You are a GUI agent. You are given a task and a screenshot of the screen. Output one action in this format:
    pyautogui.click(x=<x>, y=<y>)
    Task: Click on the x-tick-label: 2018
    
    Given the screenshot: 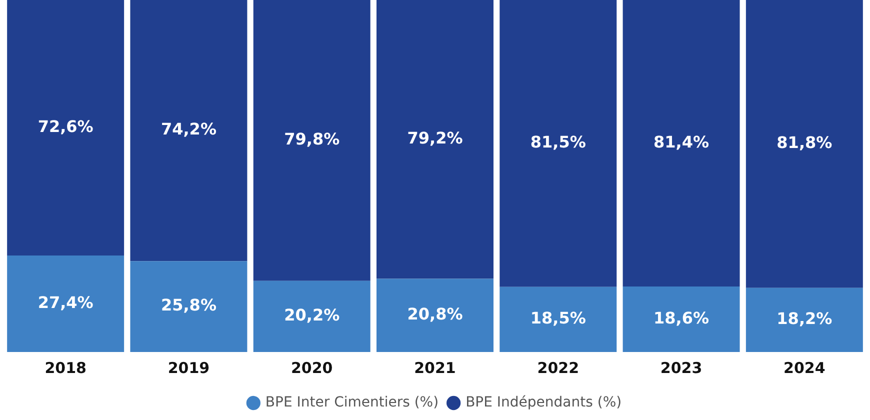 What is the action you would take?
    pyautogui.click(x=65, y=367)
    